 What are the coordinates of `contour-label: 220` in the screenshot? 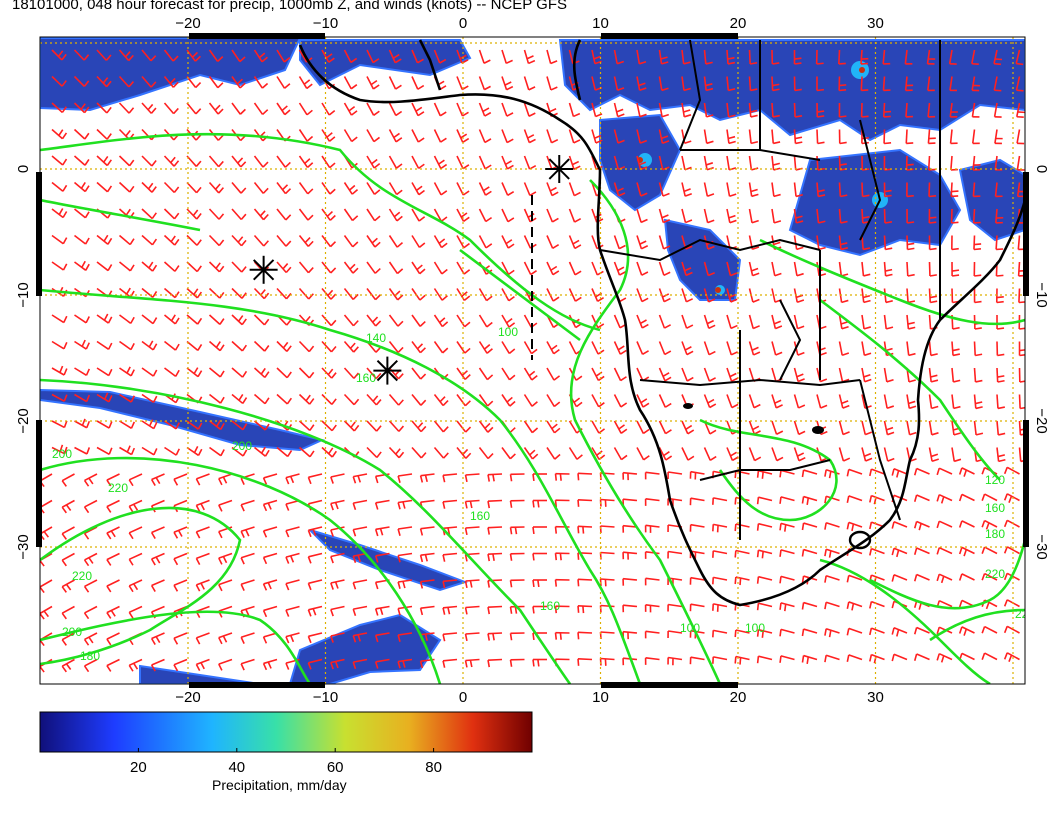 It's located at (118, 488).